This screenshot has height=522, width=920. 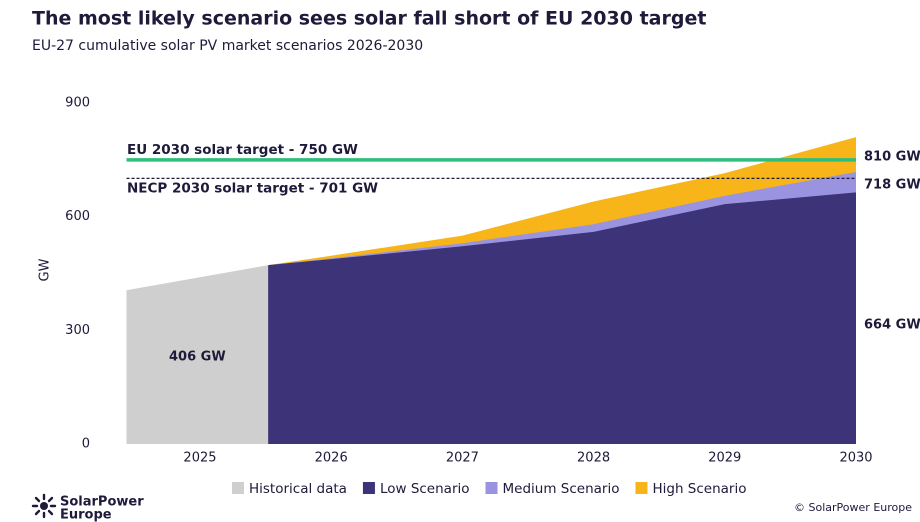 I want to click on legend-label: Historical data, so click(x=298, y=489).